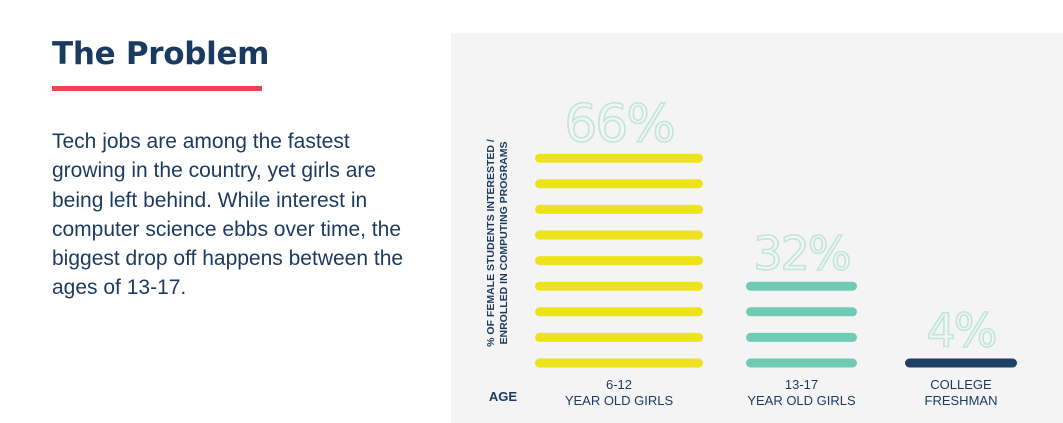 This screenshot has width=1063, height=423. What do you see at coordinates (961, 331) in the screenshot?
I see `value-label: 4%` at bounding box center [961, 331].